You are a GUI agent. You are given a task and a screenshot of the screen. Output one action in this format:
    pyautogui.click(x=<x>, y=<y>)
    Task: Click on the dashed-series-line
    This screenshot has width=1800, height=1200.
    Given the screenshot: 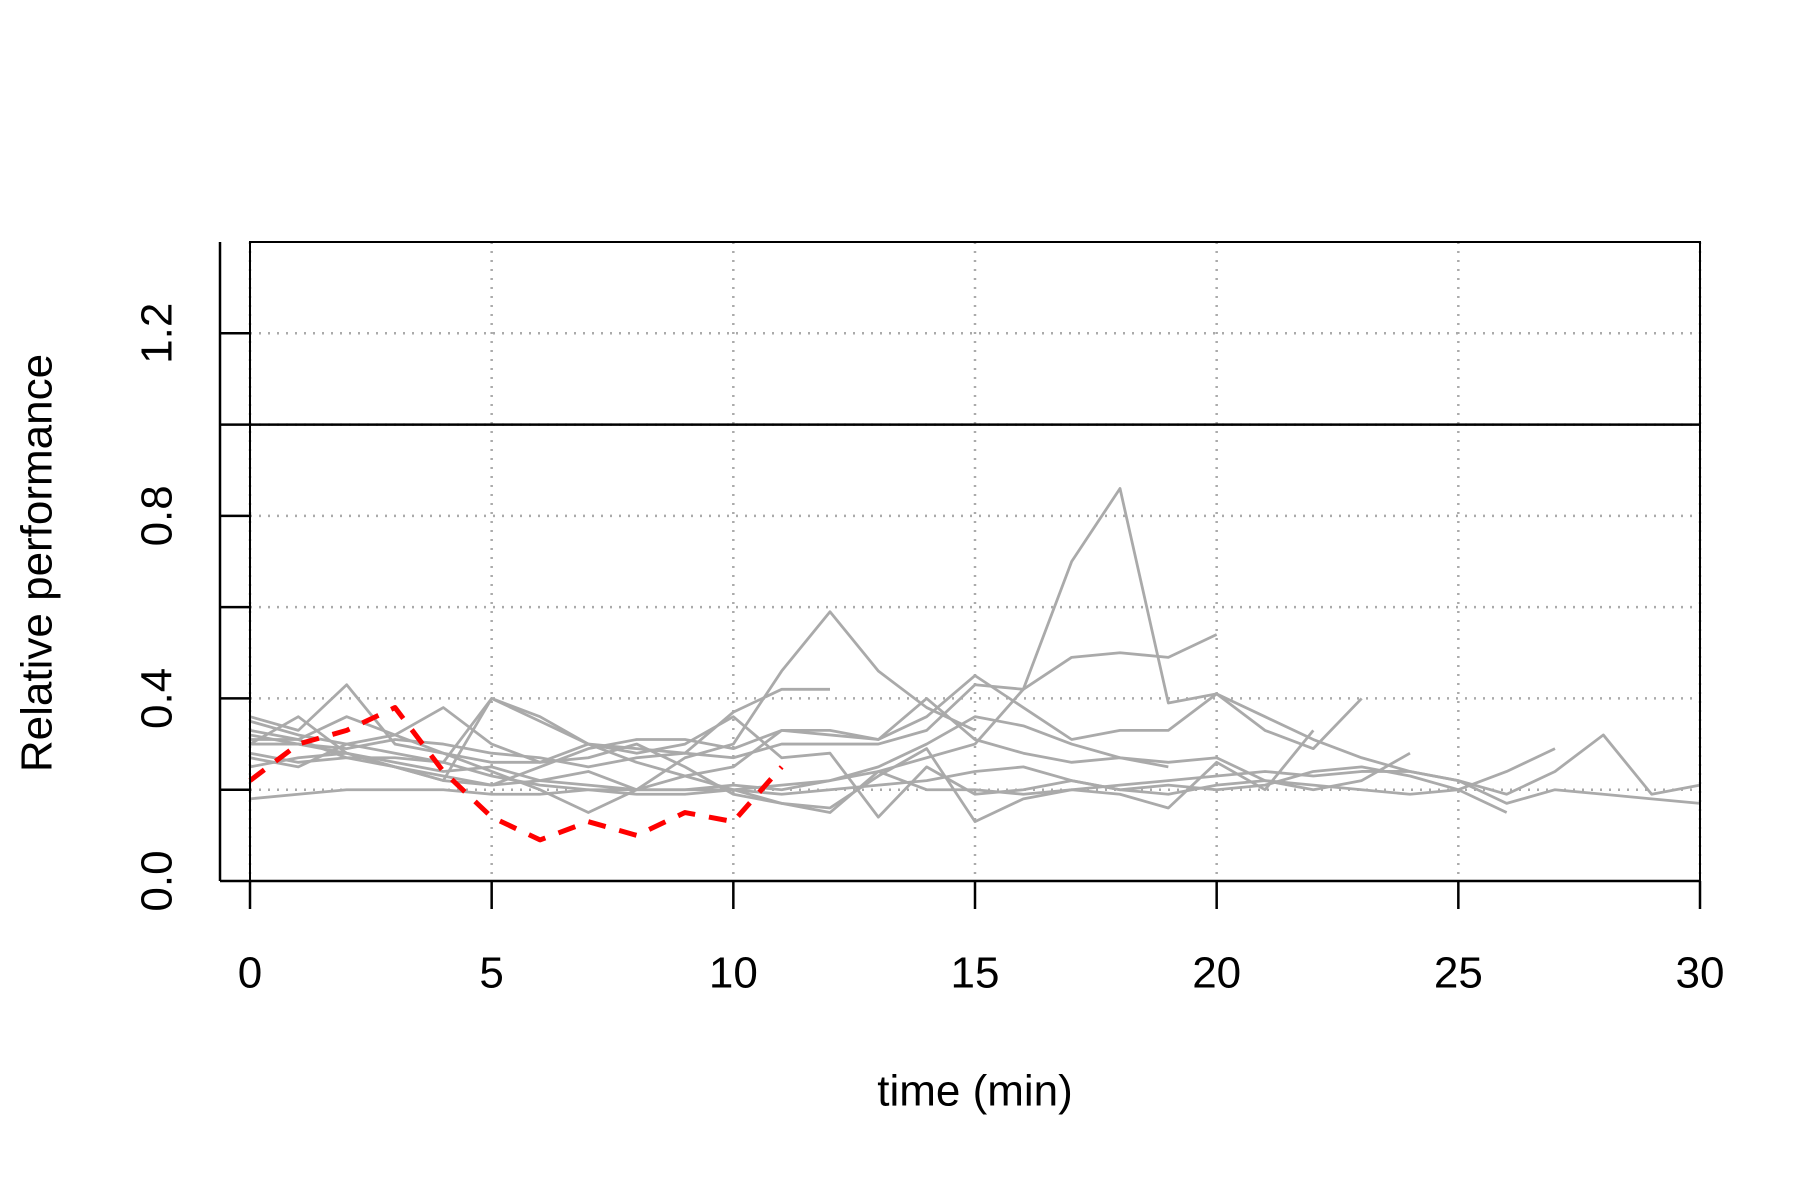 What is the action you would take?
    pyautogui.click(x=516, y=774)
    